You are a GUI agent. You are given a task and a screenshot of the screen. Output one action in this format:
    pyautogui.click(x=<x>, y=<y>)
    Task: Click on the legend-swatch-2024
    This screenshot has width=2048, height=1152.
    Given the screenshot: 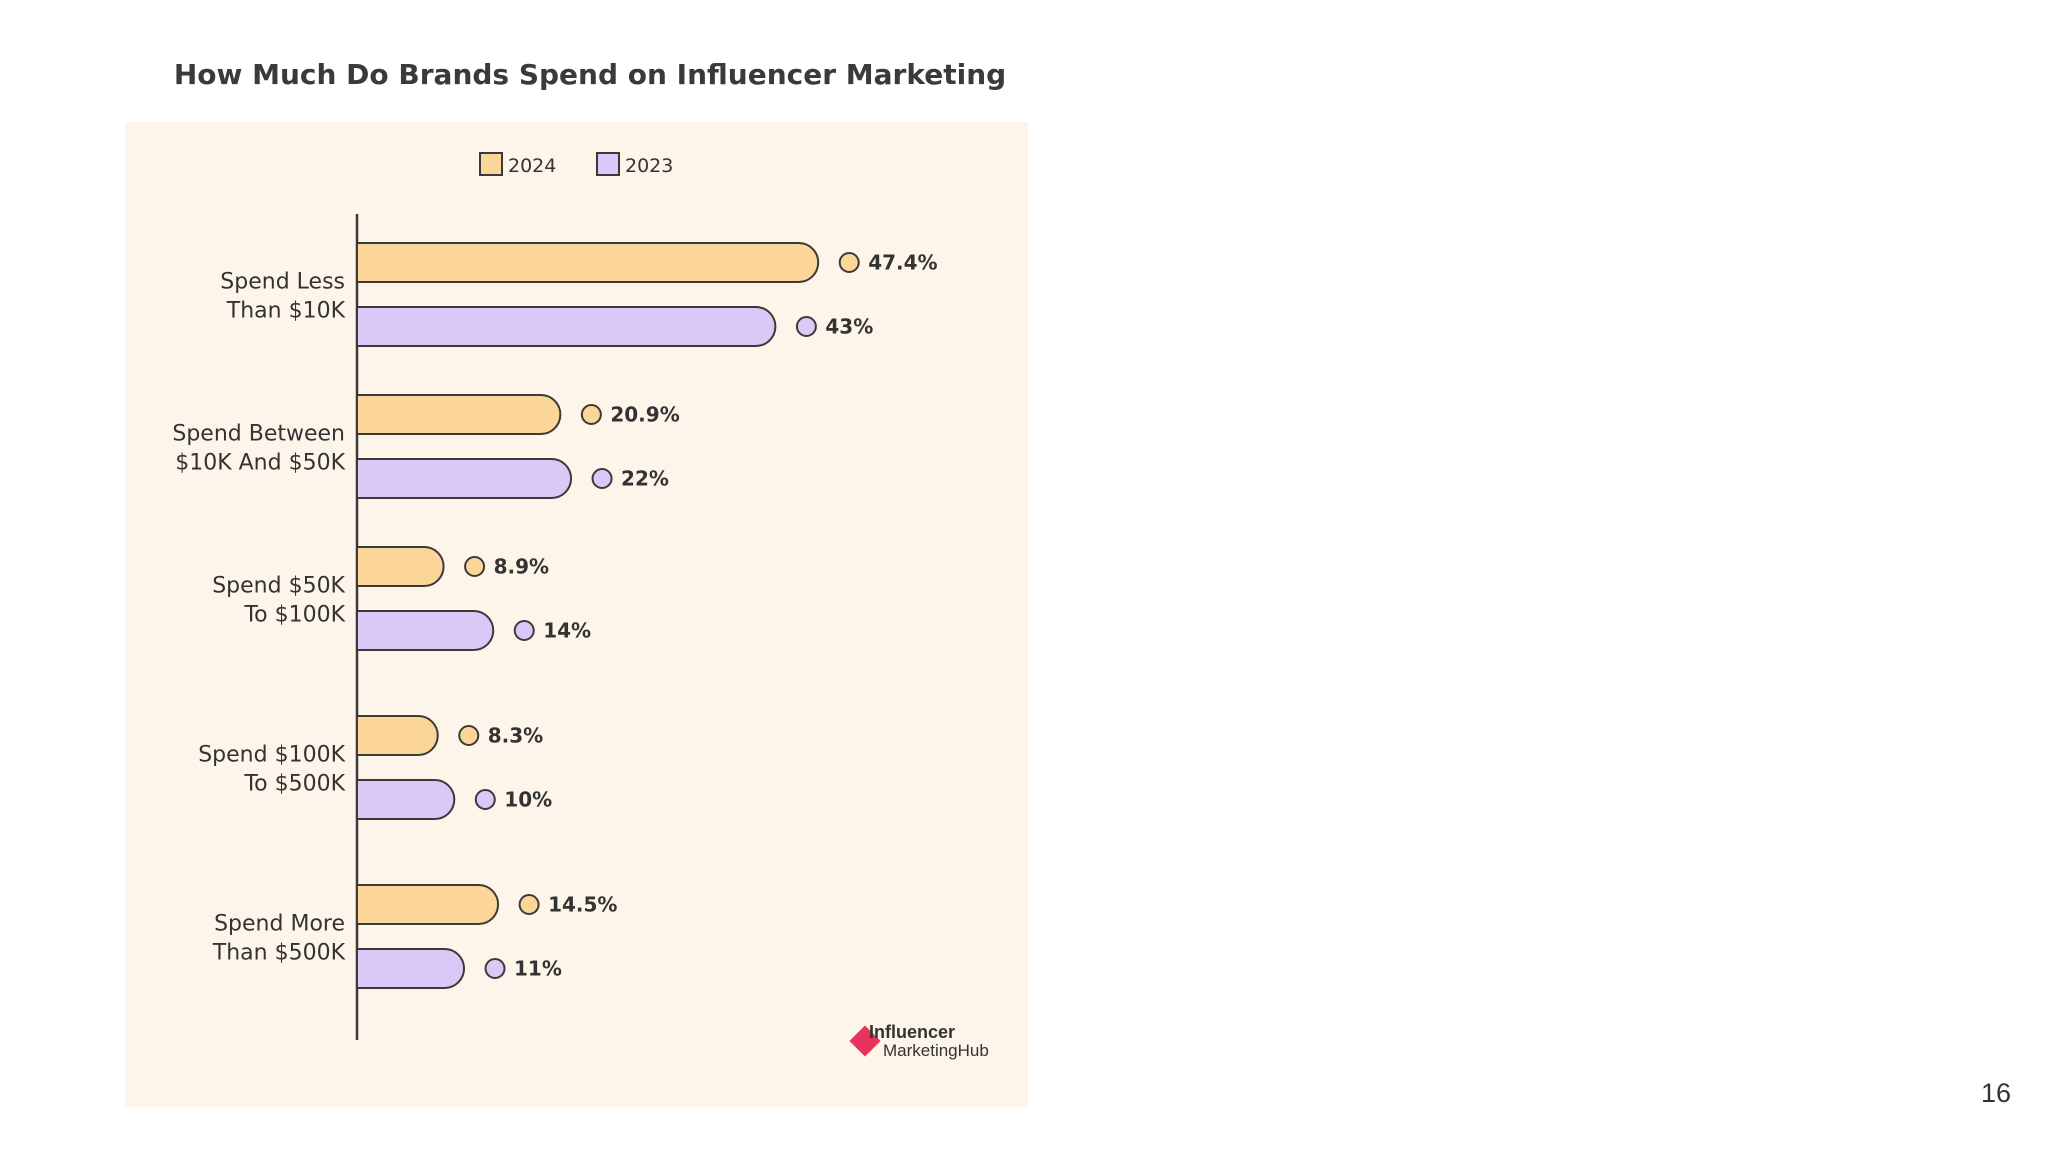 What is the action you would take?
    pyautogui.click(x=491, y=164)
    